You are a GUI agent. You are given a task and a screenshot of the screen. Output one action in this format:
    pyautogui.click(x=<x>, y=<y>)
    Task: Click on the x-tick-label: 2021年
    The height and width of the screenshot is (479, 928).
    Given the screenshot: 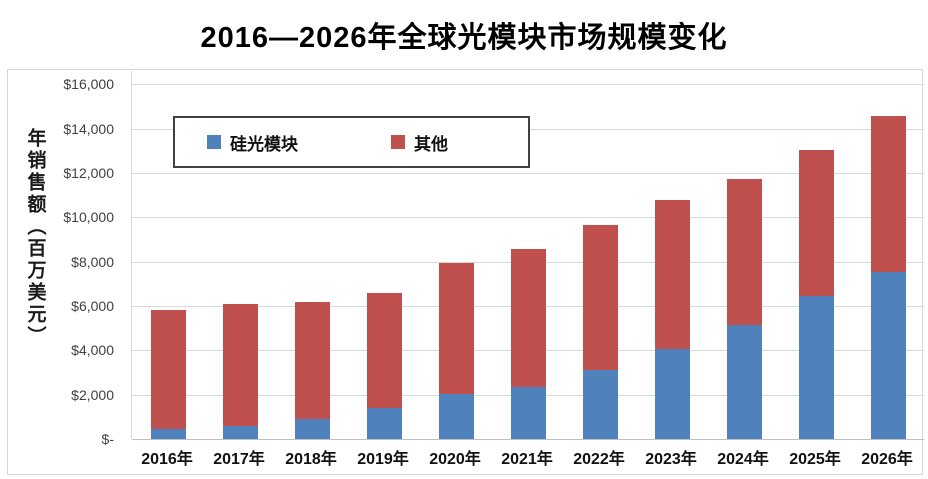 What is the action you would take?
    pyautogui.click(x=527, y=459)
    